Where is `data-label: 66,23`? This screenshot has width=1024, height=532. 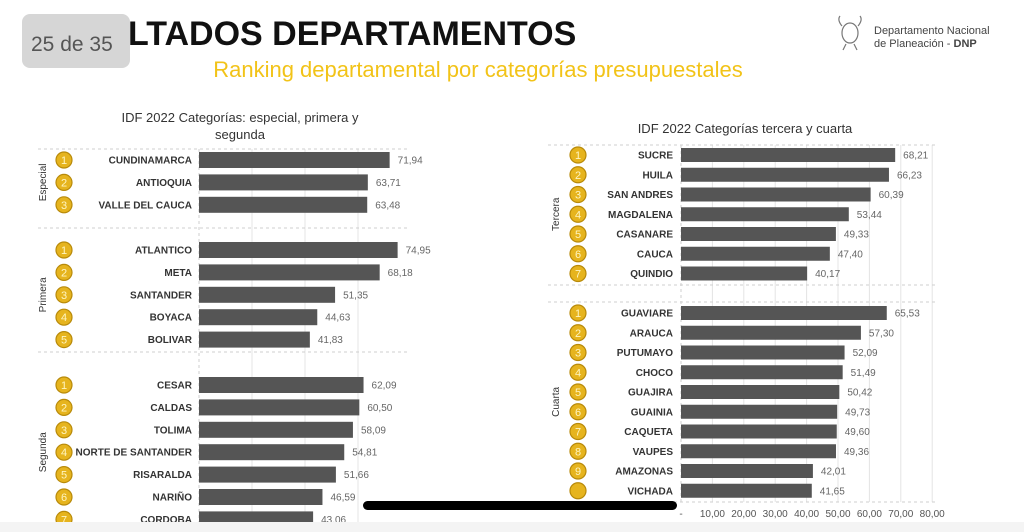 data-label: 66,23 is located at coordinates (909, 175).